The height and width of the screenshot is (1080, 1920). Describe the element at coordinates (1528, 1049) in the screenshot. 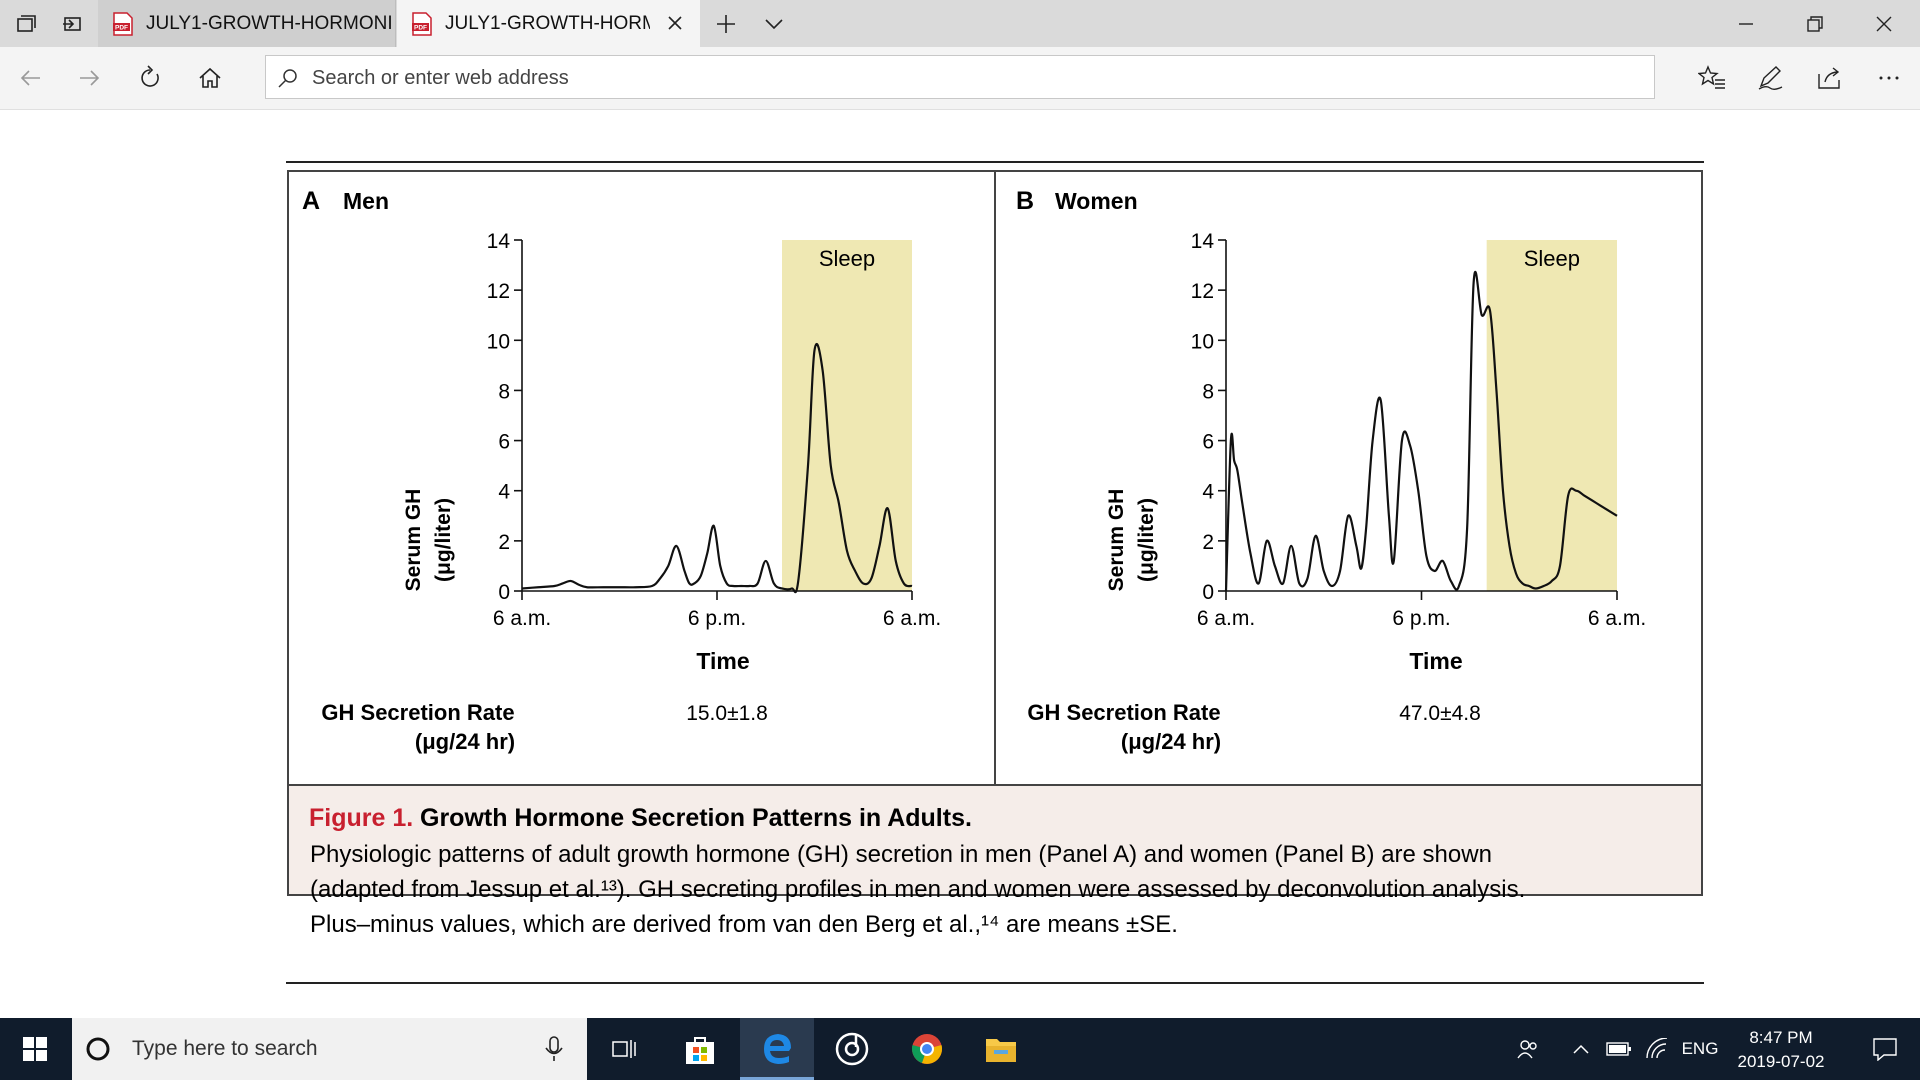

I see `people-icon` at that location.